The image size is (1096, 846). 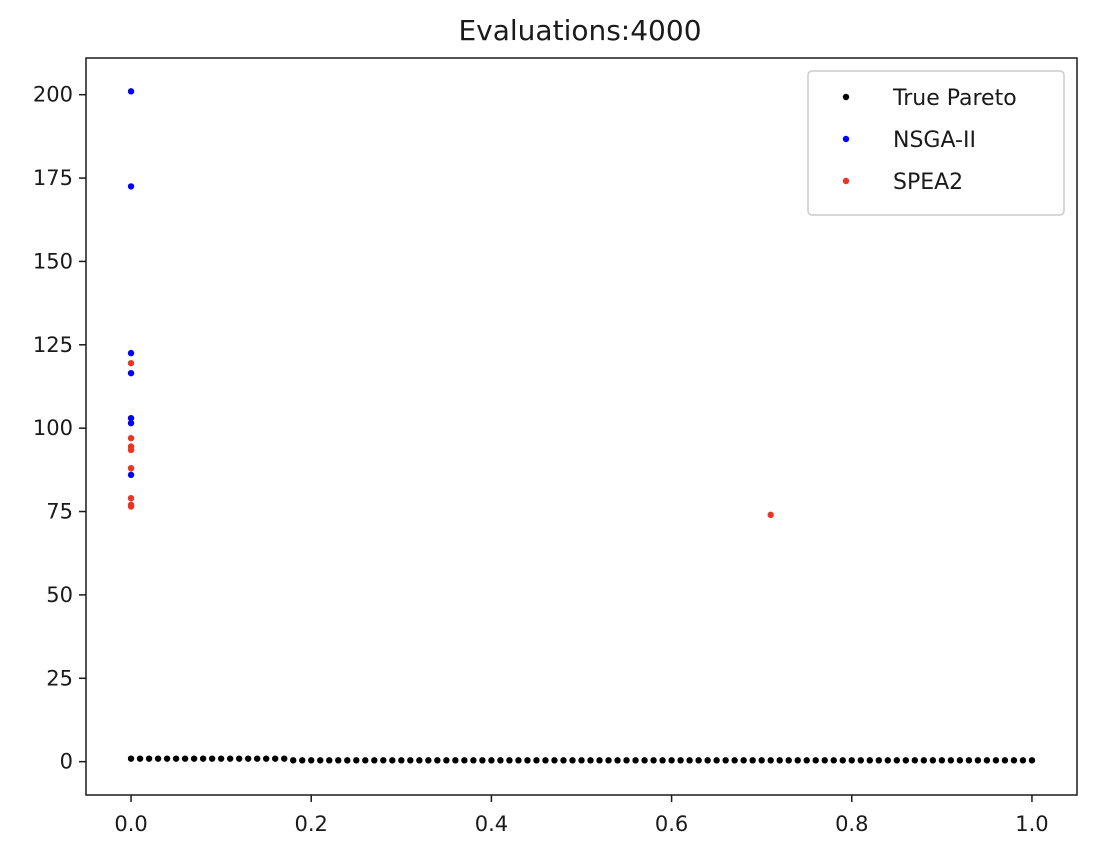 I want to click on y-tick-label: 100, so click(x=53, y=428).